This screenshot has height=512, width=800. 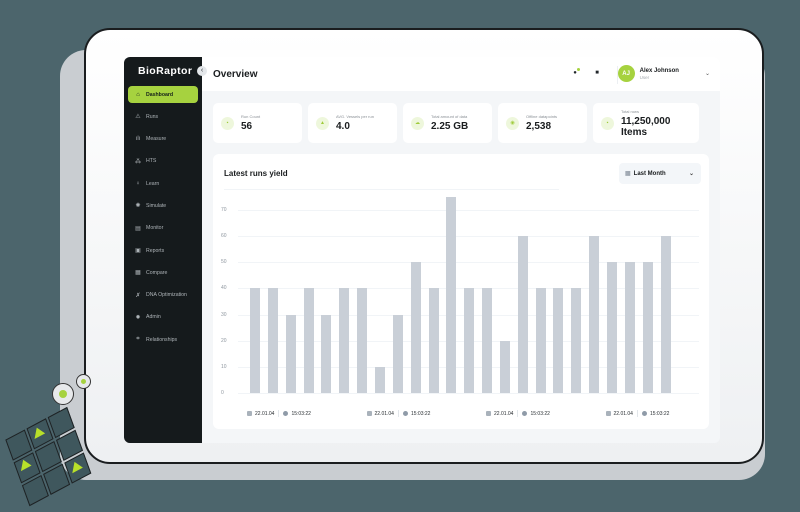 What do you see at coordinates (160, 94) in the screenshot?
I see `sidebar-item-label: Dashboard` at bounding box center [160, 94].